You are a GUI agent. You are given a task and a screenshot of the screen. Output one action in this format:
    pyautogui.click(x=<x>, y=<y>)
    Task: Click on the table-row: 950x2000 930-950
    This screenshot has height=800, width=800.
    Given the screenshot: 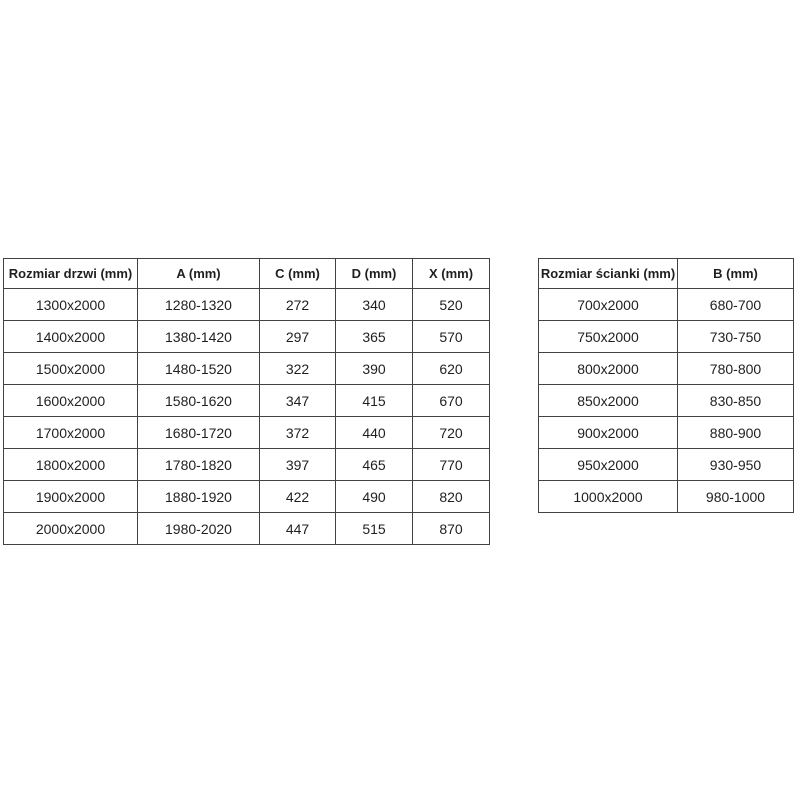 What is the action you would take?
    pyautogui.click(x=666, y=464)
    